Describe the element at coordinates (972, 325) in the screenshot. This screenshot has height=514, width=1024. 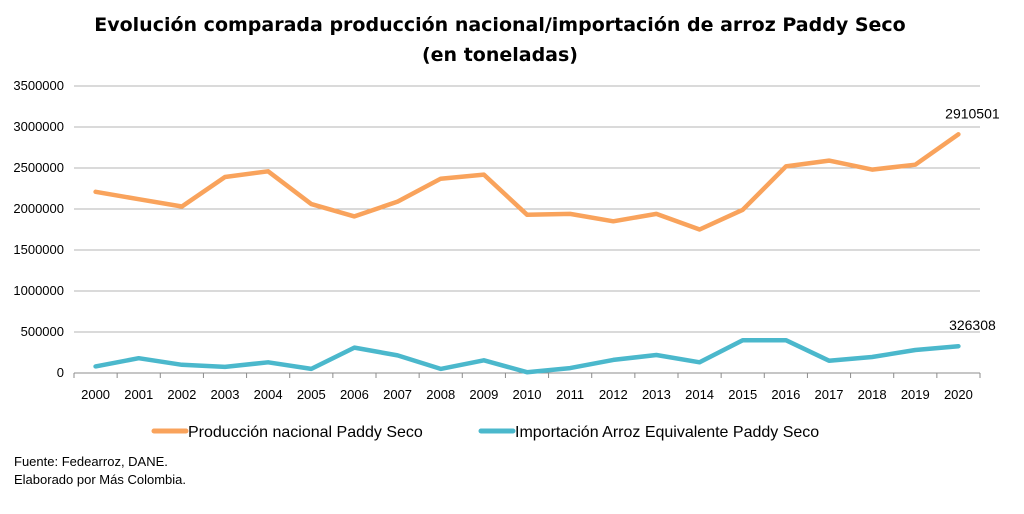
I see `data-label: 326308` at that location.